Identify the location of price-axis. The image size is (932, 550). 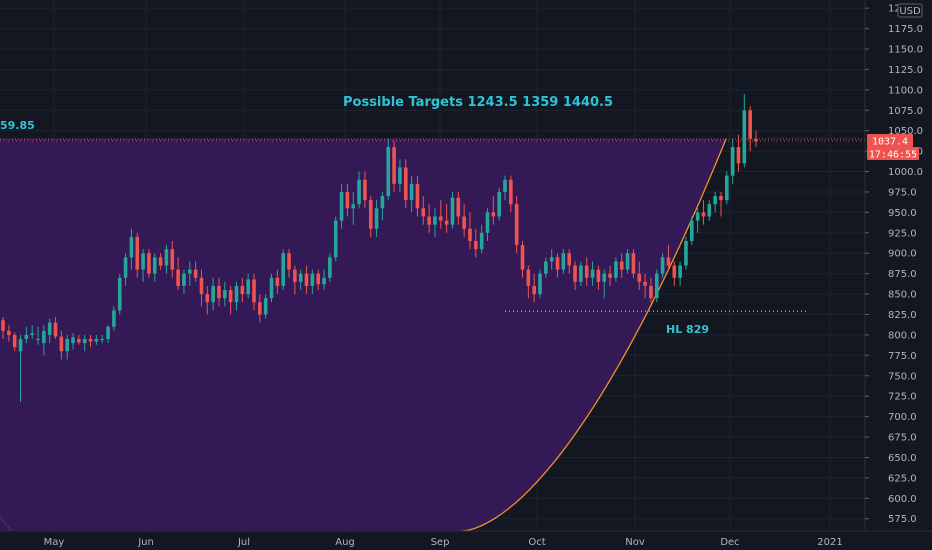
(898, 275).